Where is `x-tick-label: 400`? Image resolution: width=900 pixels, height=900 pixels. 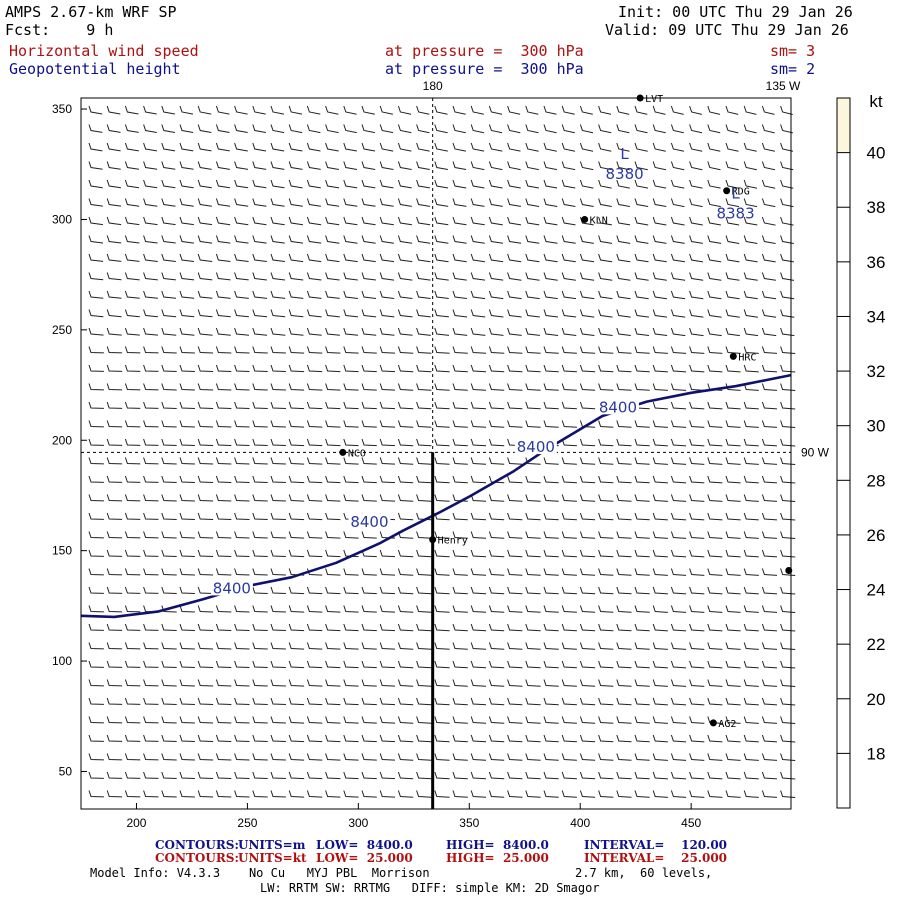 x-tick-label: 400 is located at coordinates (580, 823).